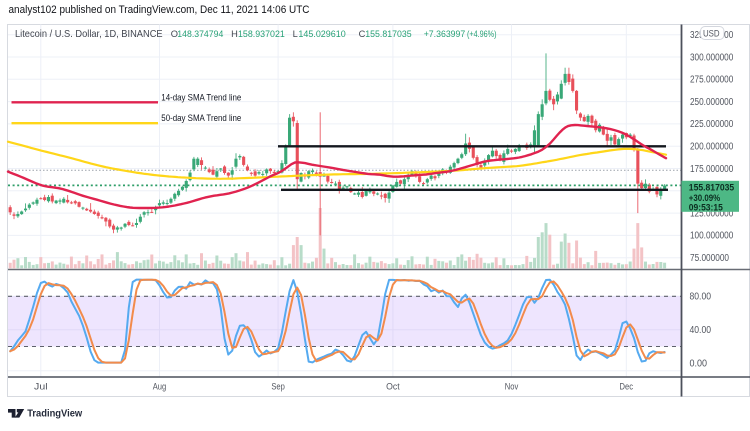 This screenshot has width=750, height=431. What do you see at coordinates (627, 386) in the screenshot?
I see `svg-text: Dec` at bounding box center [627, 386].